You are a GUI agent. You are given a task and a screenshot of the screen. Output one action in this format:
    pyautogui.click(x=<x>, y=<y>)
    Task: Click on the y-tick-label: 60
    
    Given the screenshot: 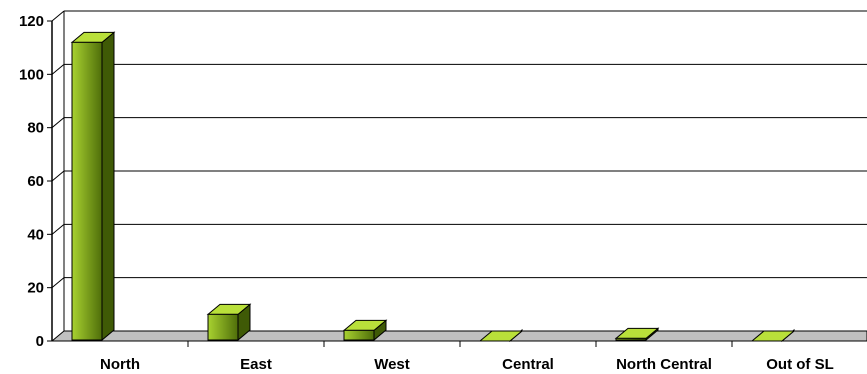 What is the action you would take?
    pyautogui.click(x=35, y=181)
    